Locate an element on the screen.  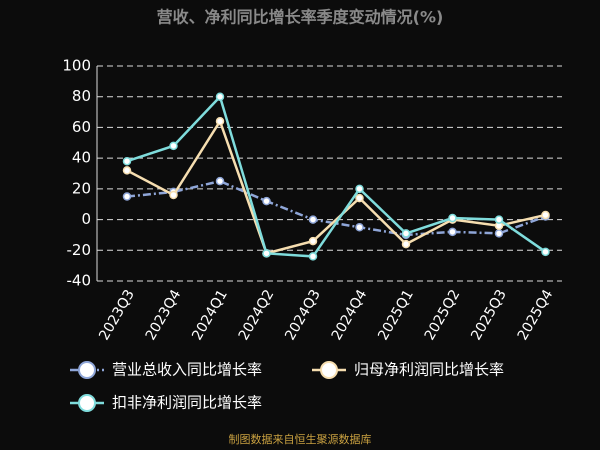
y-tick-label: 100 is located at coordinates (76, 66).